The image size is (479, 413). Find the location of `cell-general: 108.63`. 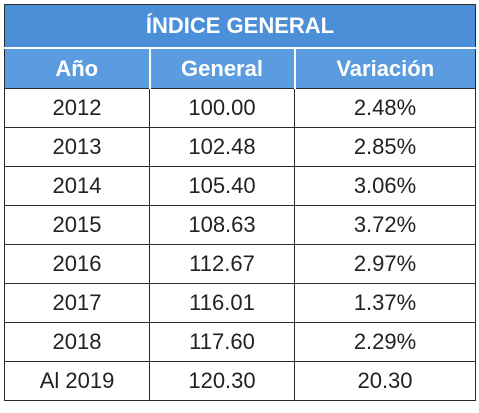

cell-general: 108.63 is located at coordinates (222, 225).